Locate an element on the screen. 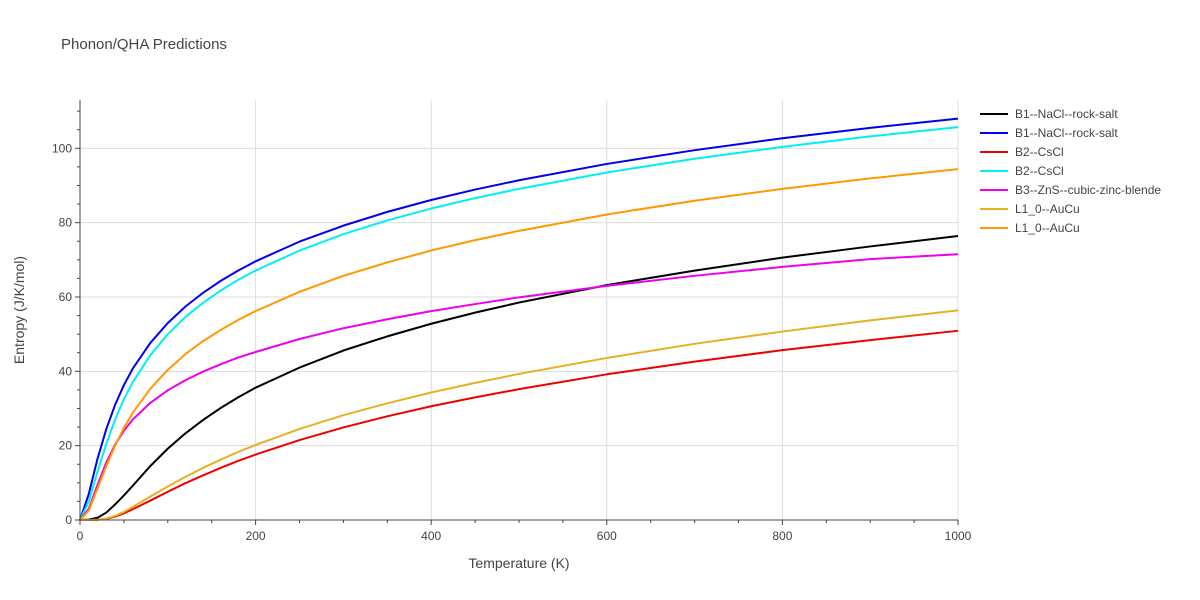  x-tick-label: 800 is located at coordinates (782, 536).